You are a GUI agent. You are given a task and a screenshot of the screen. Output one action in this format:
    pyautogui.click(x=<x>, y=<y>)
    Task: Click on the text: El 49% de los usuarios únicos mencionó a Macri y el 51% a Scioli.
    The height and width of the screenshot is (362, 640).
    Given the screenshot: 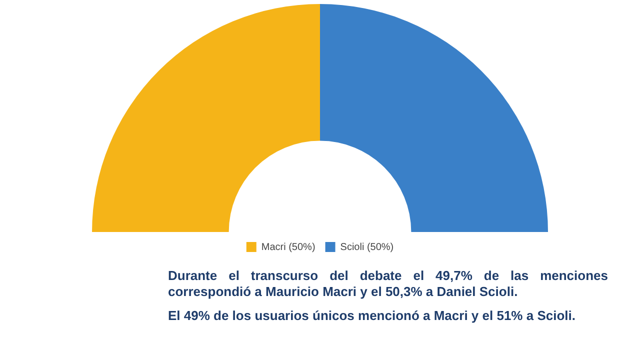 What is the action you would take?
    pyautogui.click(x=372, y=316)
    